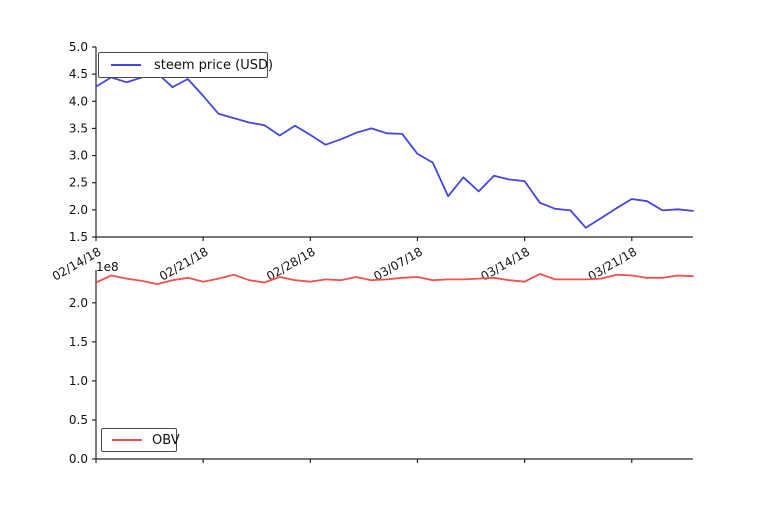  Describe the element at coordinates (166, 440) in the screenshot. I see `legend-label-obv: OBV` at that location.